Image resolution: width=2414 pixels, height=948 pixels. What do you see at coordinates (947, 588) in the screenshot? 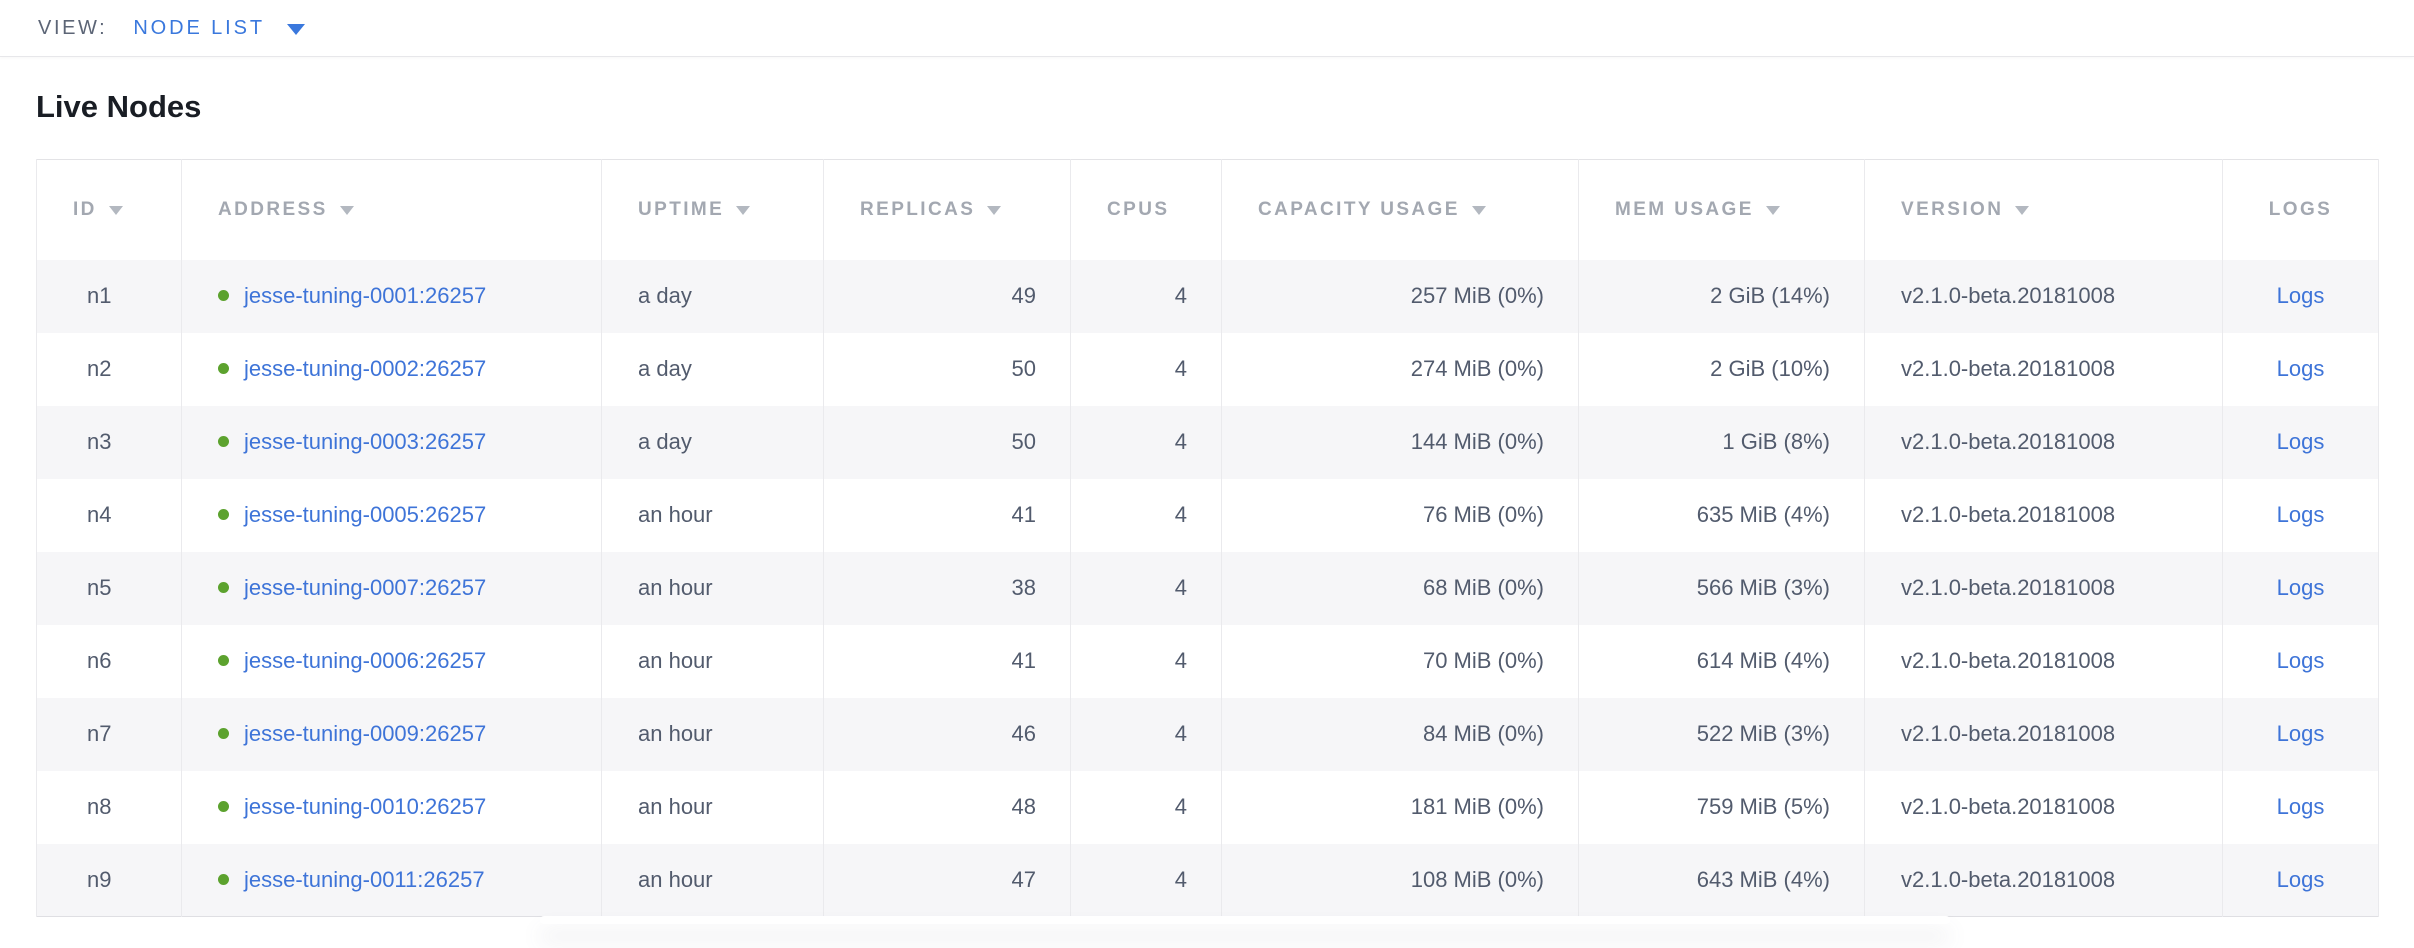
I see `cell-replicas: 38` at bounding box center [947, 588].